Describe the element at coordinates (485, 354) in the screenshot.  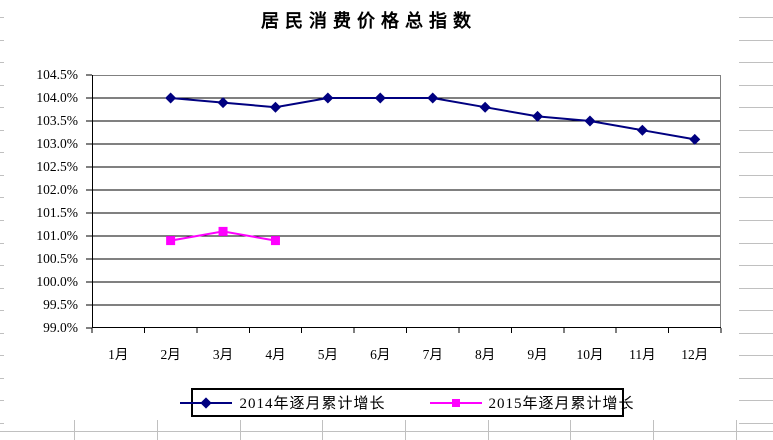
I see `x-axis-label: 8月` at that location.